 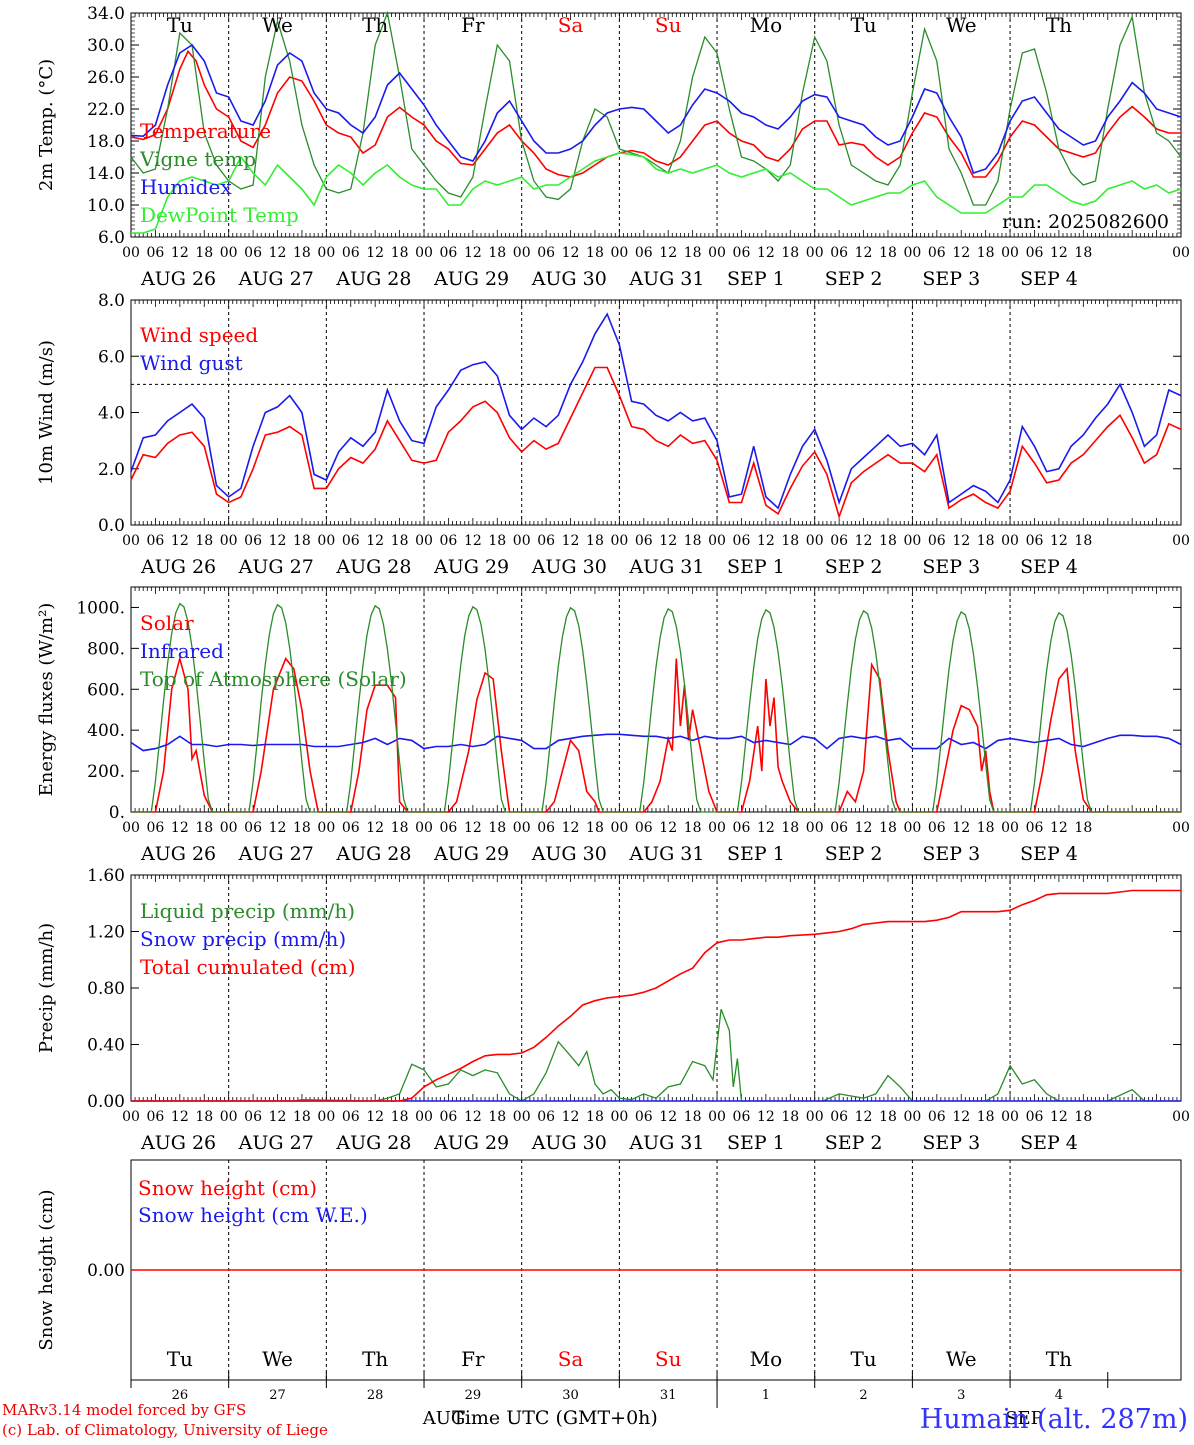 I want to click on y-tick-label: 800., so click(x=106, y=649).